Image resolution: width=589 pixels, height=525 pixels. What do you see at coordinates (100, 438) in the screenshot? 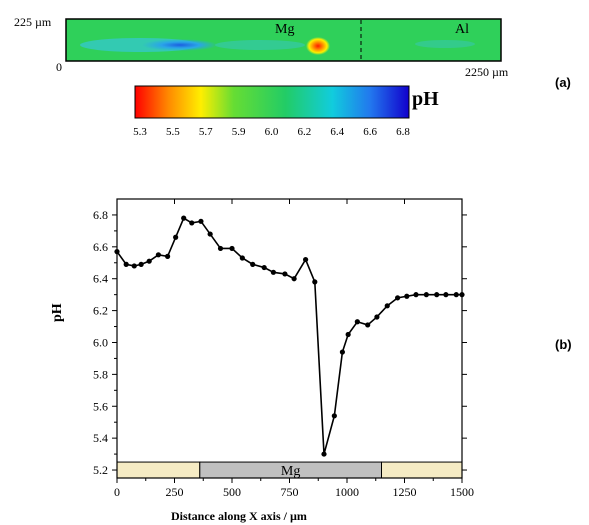
I see `y-tick-label: 5.4` at bounding box center [100, 438].